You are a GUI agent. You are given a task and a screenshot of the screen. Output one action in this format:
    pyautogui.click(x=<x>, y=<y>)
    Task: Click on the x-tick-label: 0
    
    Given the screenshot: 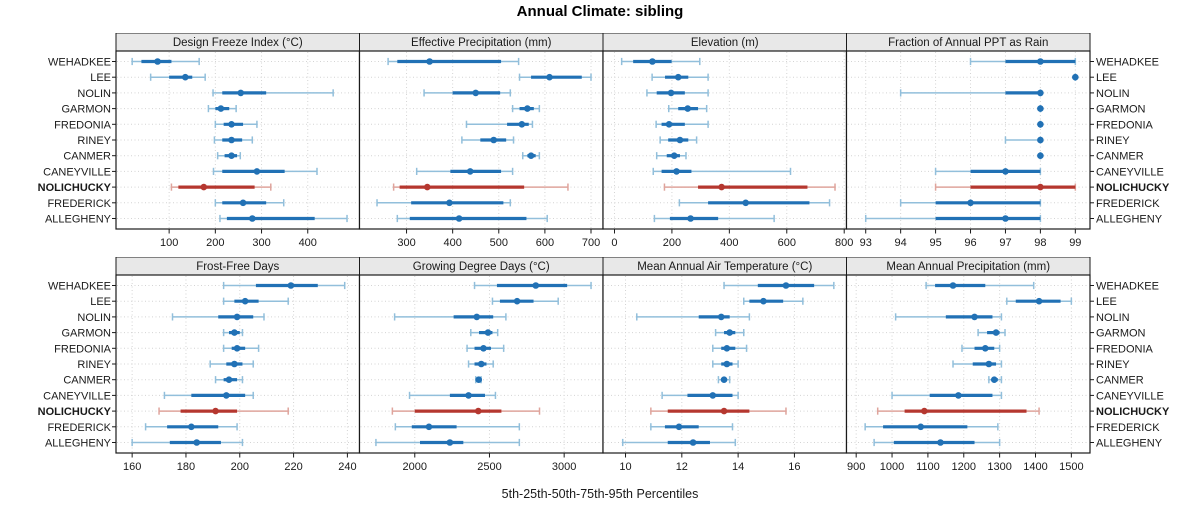 What is the action you would take?
    pyautogui.click(x=614, y=243)
    